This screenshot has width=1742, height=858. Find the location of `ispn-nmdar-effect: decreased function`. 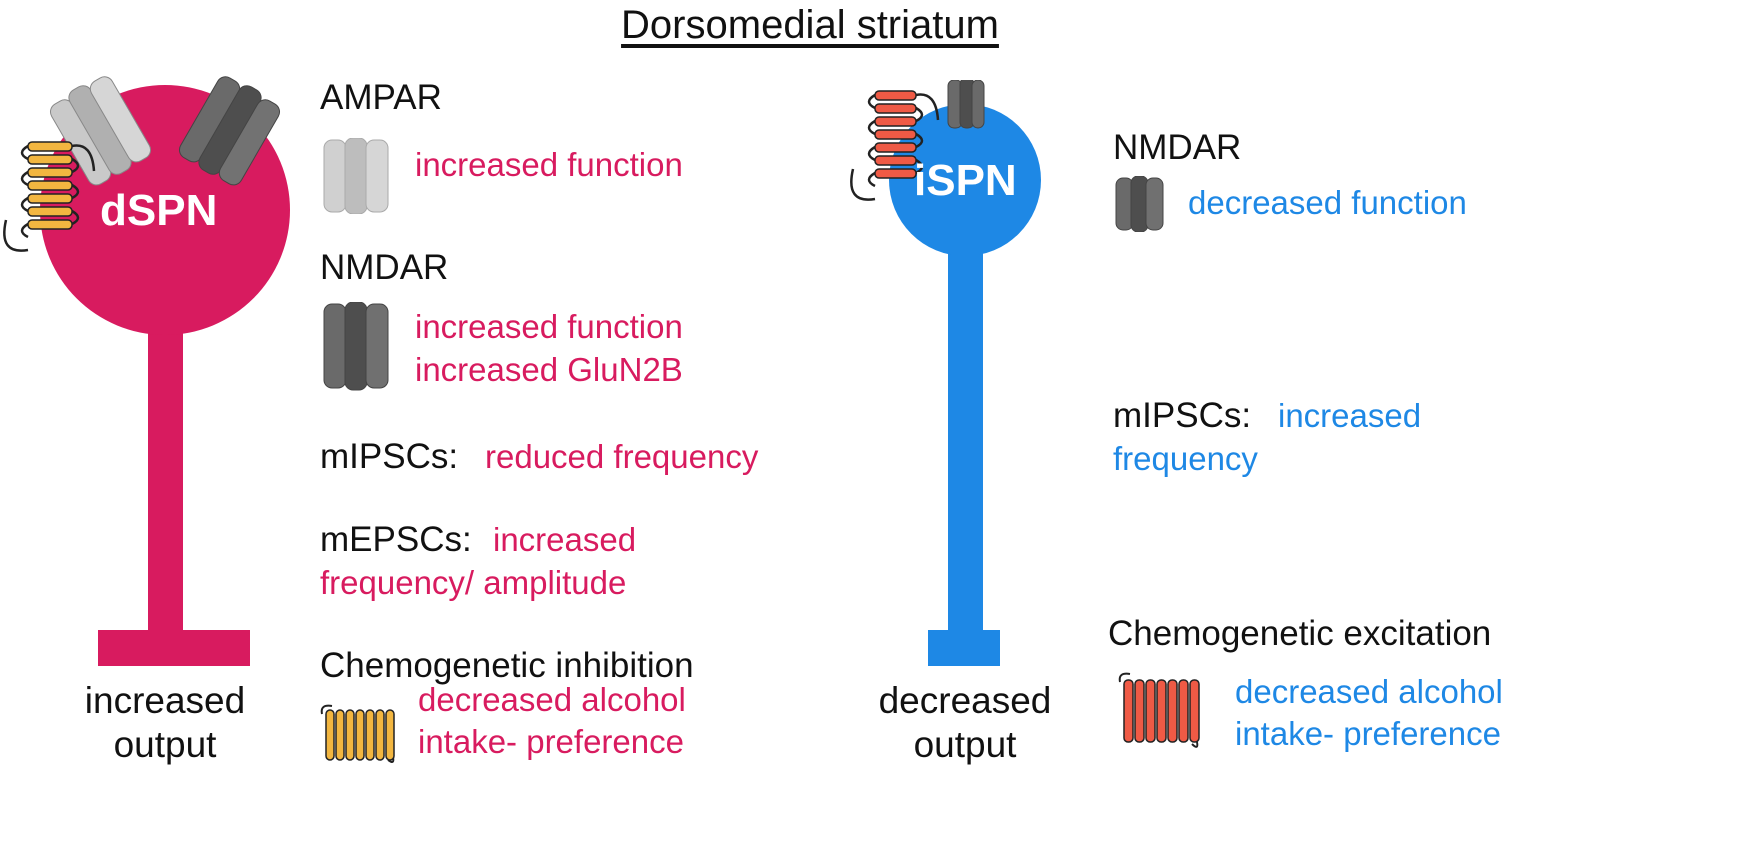

ispn-nmdar-effect: decreased function is located at coordinates (1327, 202).